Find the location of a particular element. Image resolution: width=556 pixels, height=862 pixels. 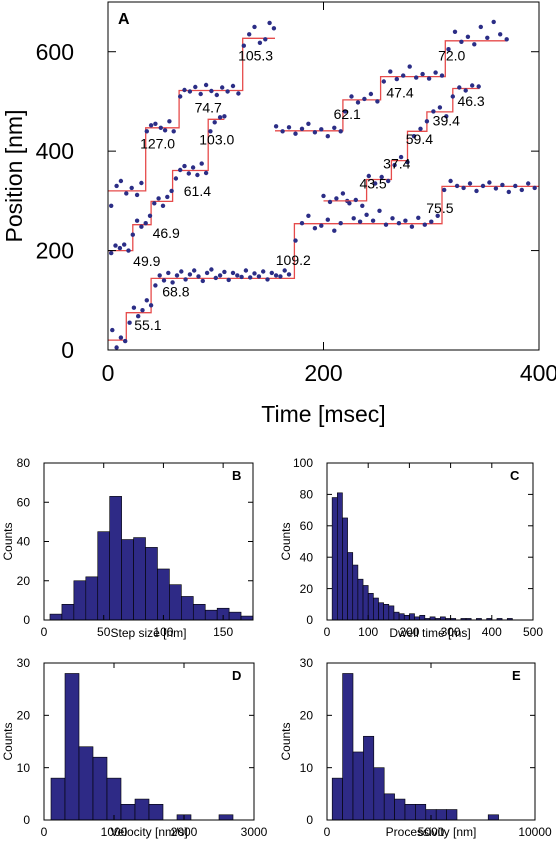

y-tick-label: 60 is located at coordinates (24, 502).